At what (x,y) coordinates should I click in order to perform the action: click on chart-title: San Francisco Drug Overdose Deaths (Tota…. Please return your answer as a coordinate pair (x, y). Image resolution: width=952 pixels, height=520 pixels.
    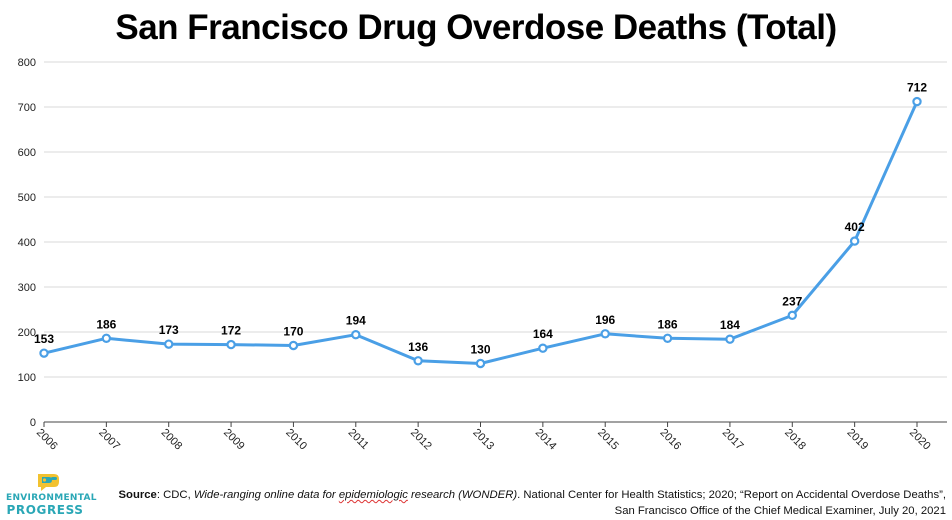
    Looking at the image, I should click on (476, 27).